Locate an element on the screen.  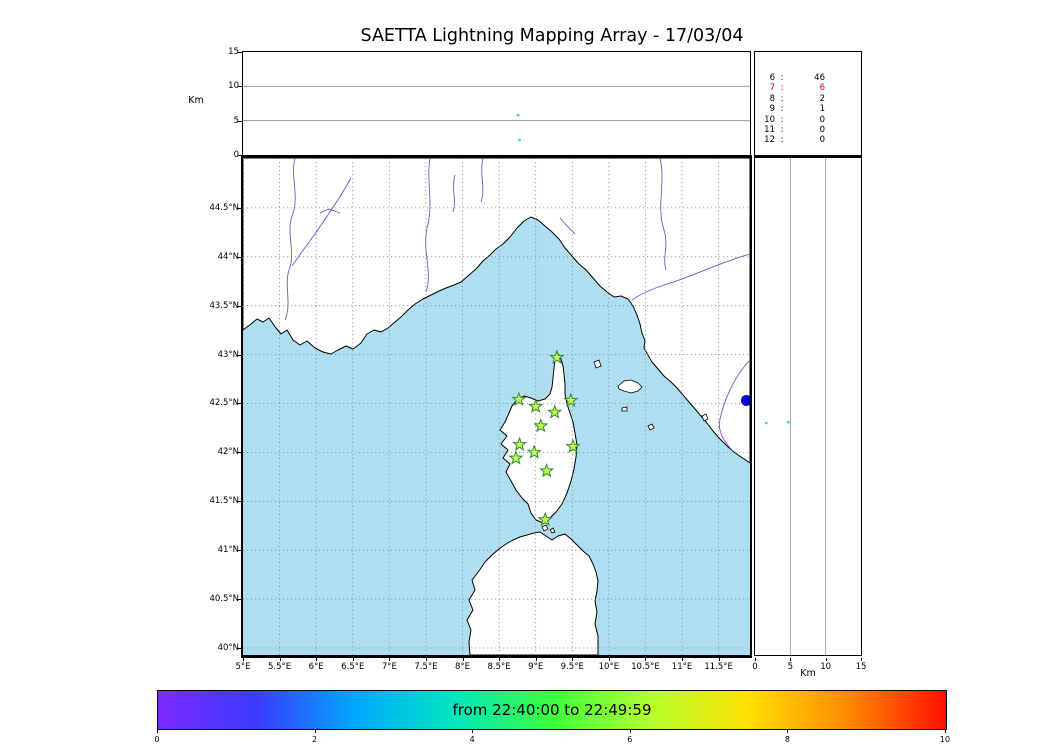
lma-stations is located at coordinates (544, 438).